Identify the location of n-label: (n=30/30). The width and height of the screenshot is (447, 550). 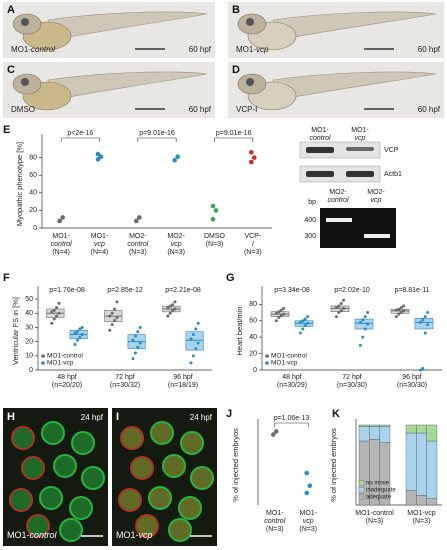
(352, 385).